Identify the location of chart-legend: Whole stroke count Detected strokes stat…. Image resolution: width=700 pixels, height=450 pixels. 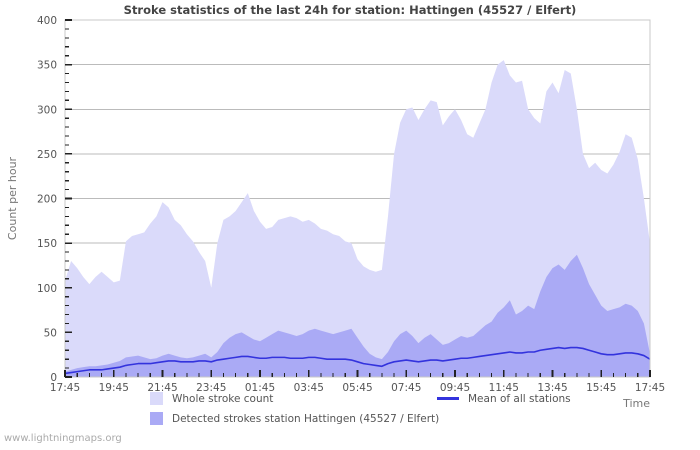
(350, 410).